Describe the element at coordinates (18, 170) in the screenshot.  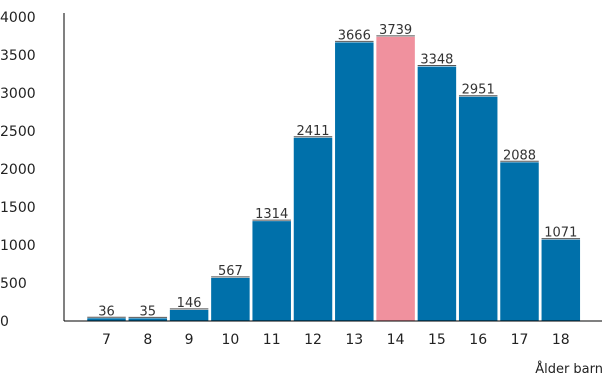
I see `y-tick-label: 2000` at that location.